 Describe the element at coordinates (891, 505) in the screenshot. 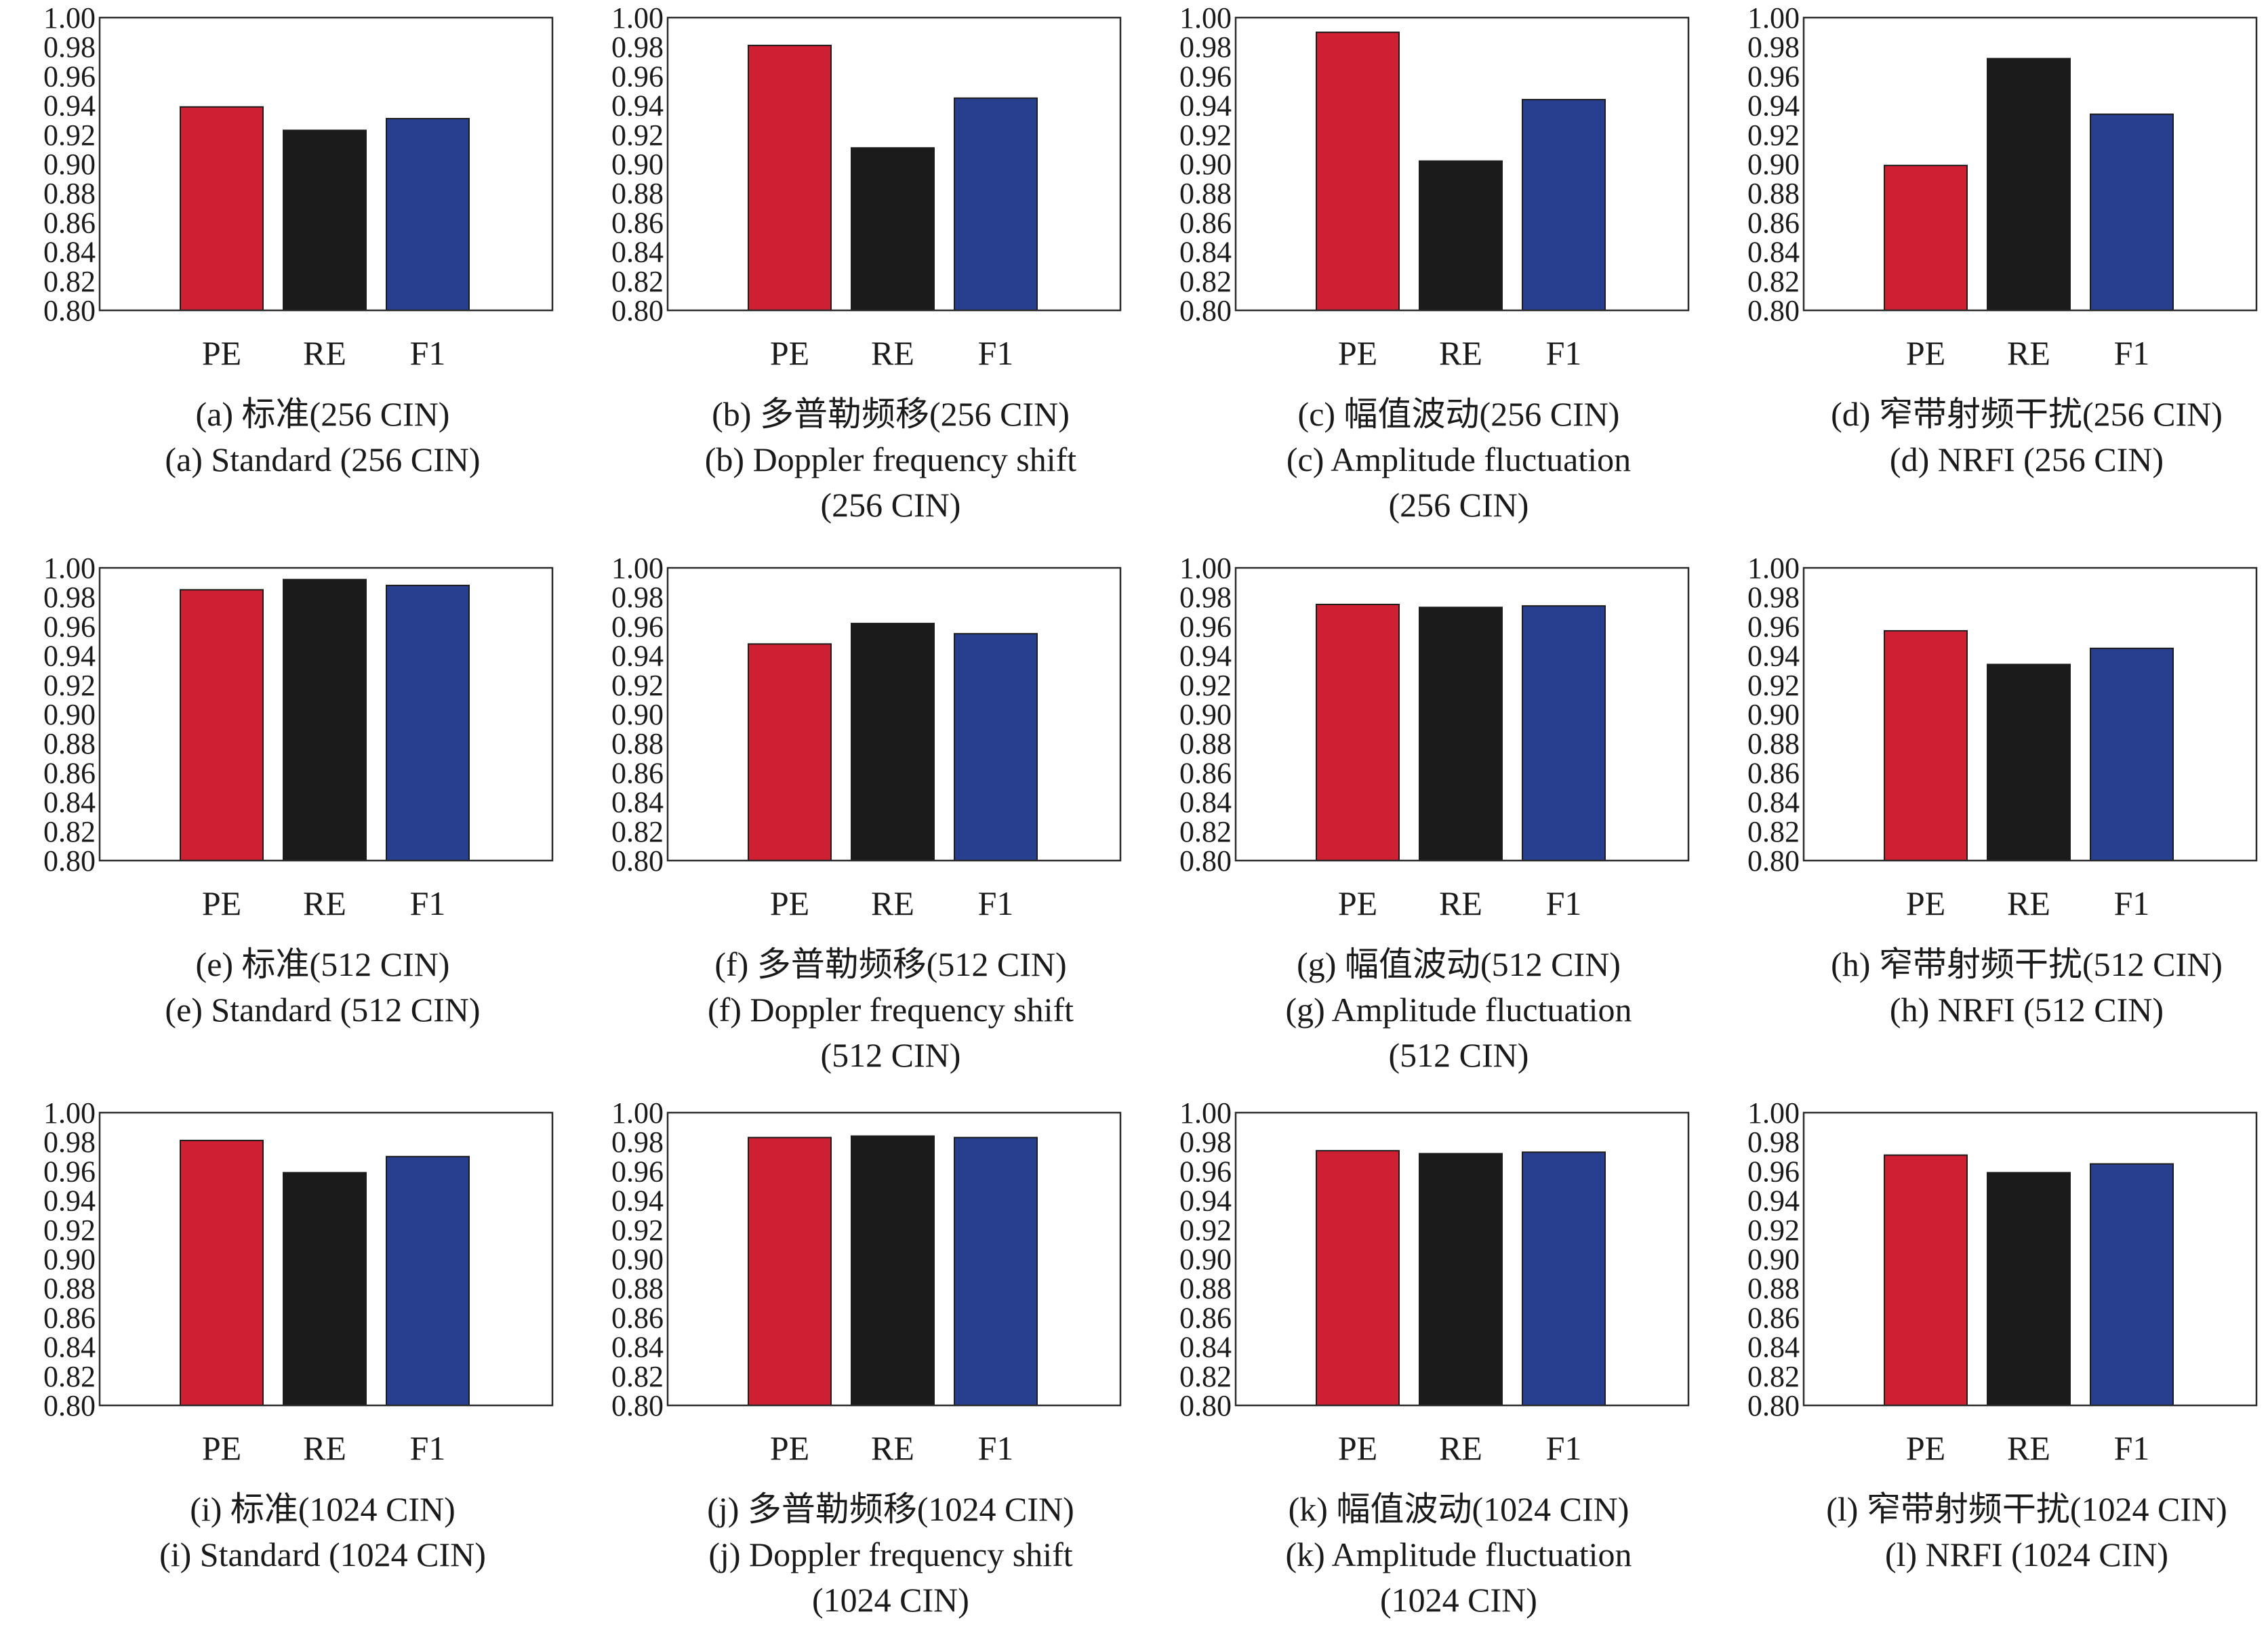

I see `subplot-caption-line: (256 CIN)` at that location.